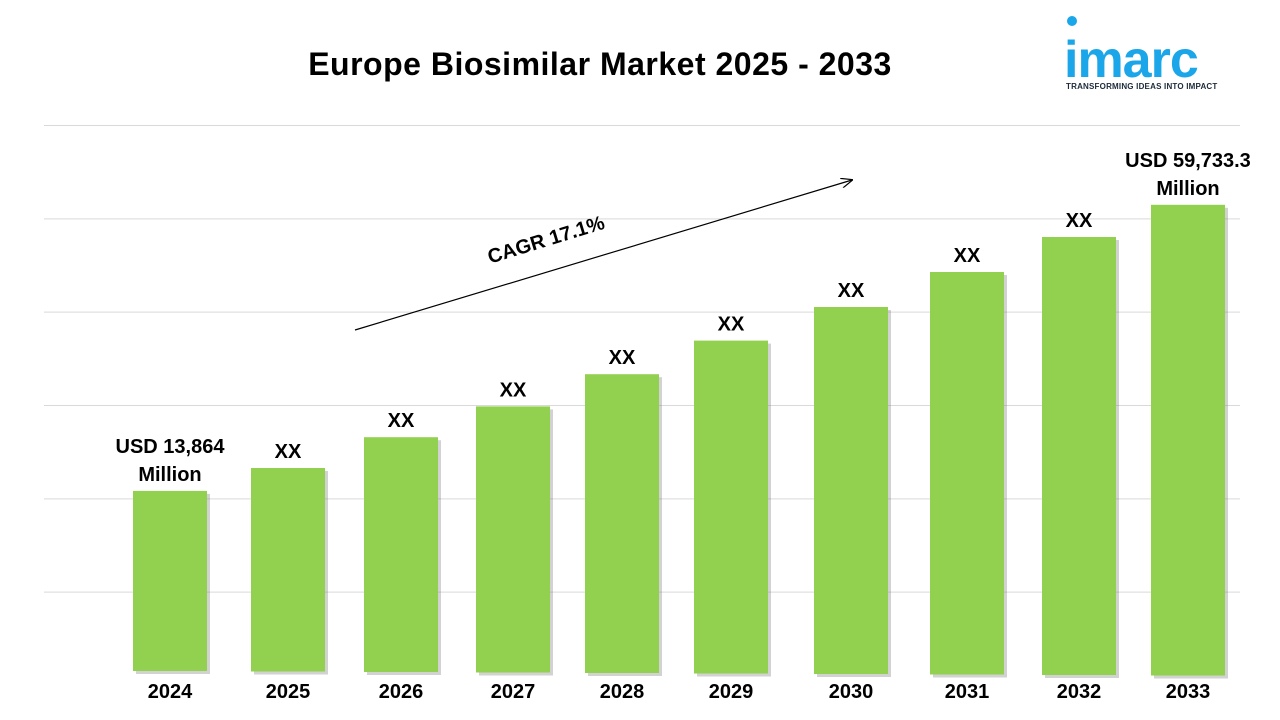 Image resolution: width=1280 pixels, height=720 pixels. I want to click on bar-2027, so click(513, 539).